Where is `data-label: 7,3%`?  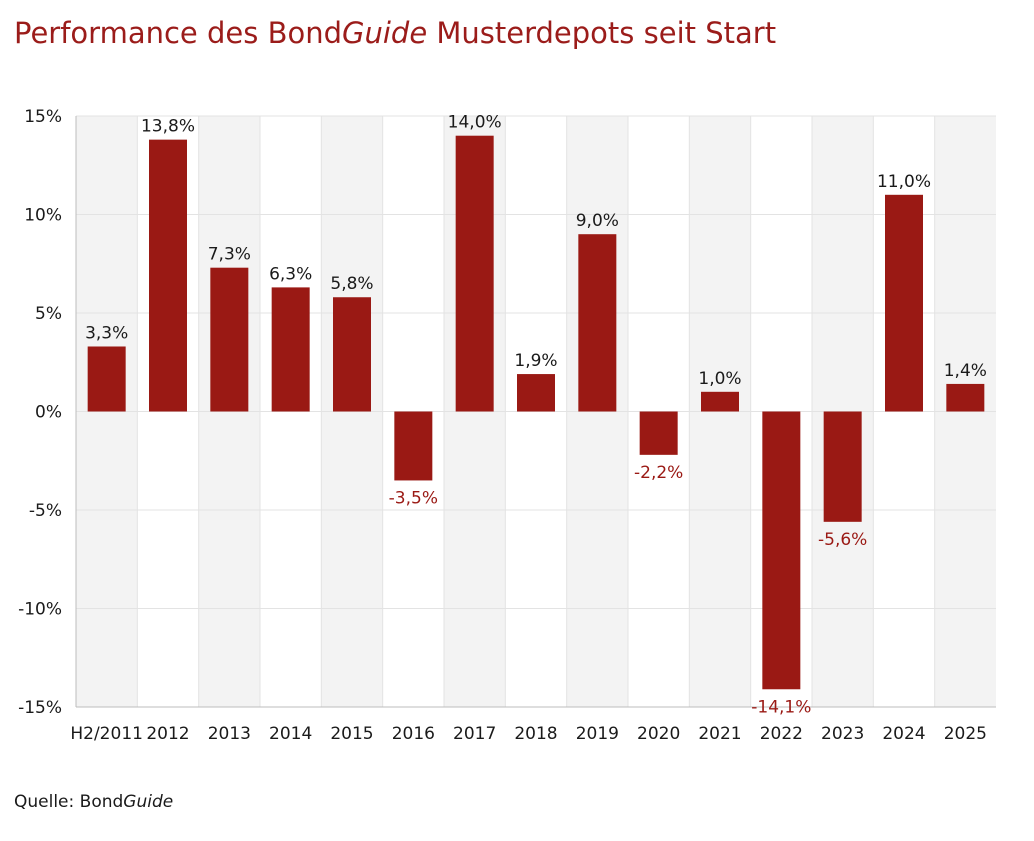
data-label: 7,3% is located at coordinates (229, 255).